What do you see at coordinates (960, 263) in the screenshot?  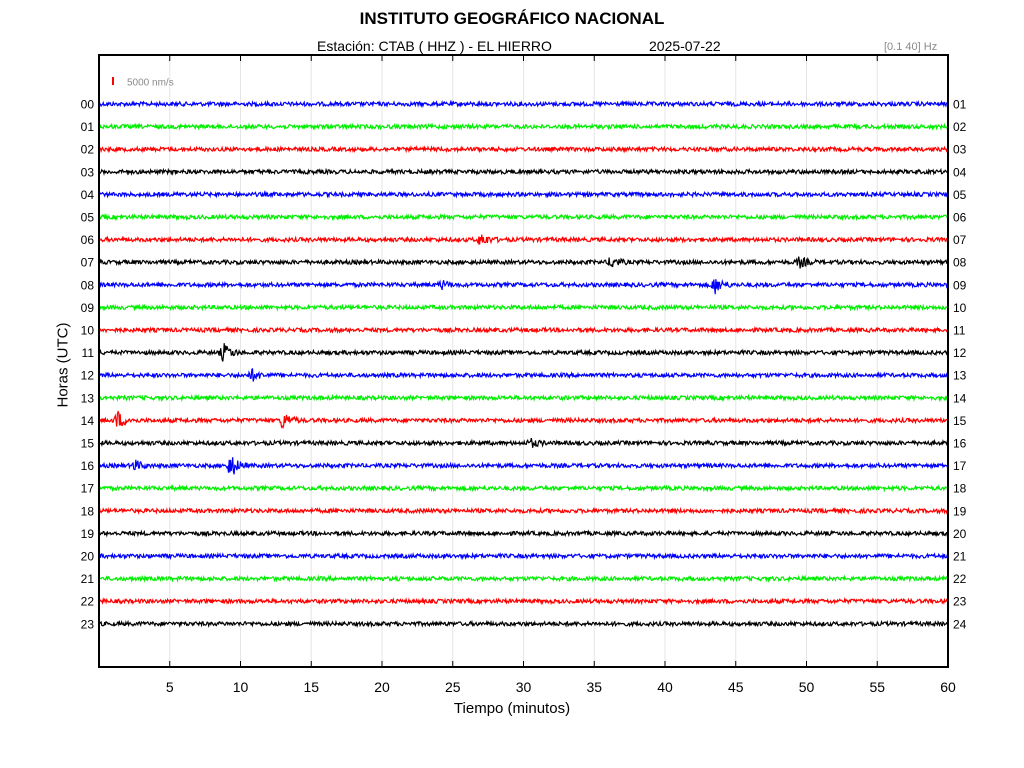 I see `hour-label-right: 08` at bounding box center [960, 263].